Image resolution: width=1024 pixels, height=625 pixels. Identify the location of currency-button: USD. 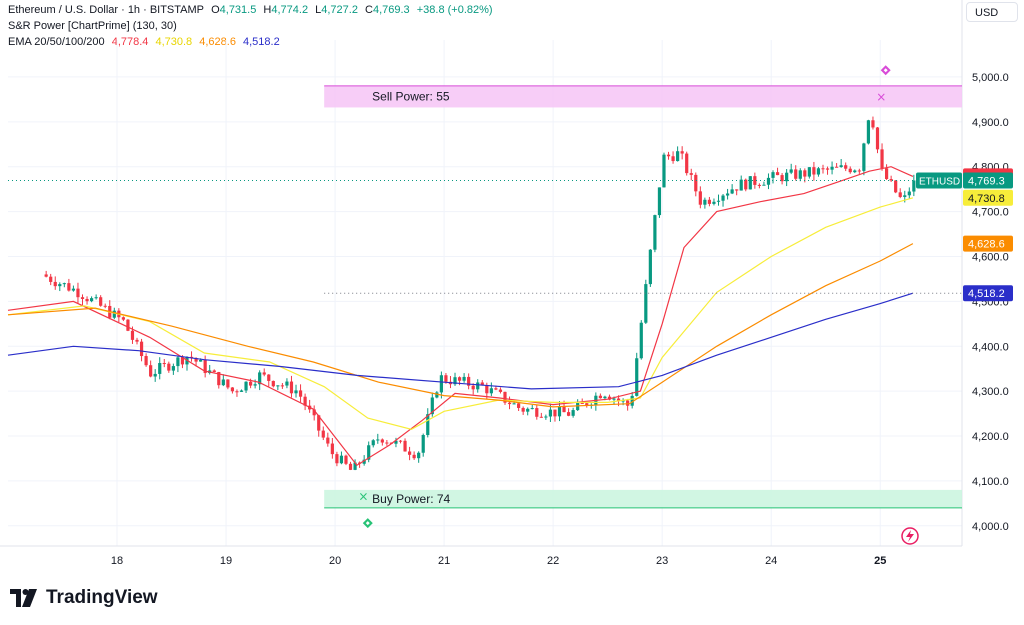
(992, 12).